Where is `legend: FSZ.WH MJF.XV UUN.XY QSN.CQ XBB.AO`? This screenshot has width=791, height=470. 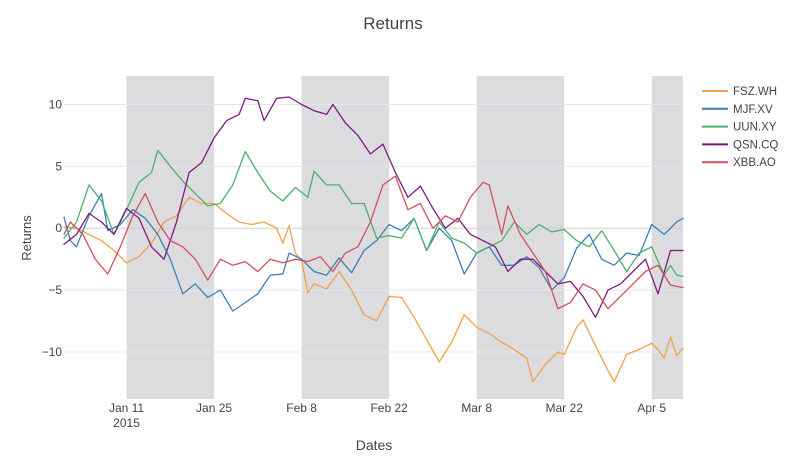
legend: FSZ.WH MJF.XV UUN.XY QSN.CQ XBB.AO is located at coordinates (740, 127).